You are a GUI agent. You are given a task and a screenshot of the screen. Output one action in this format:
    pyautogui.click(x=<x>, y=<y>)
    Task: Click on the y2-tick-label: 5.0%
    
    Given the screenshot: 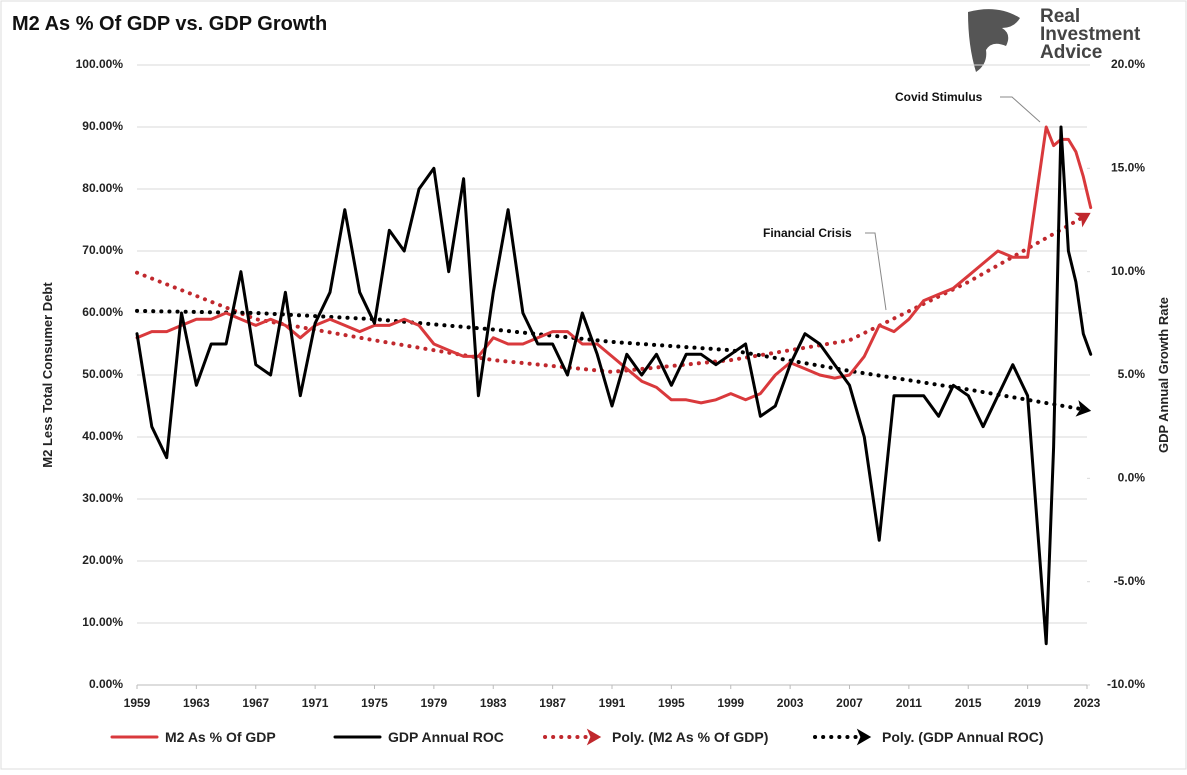 What is the action you would take?
    pyautogui.click(x=1132, y=374)
    